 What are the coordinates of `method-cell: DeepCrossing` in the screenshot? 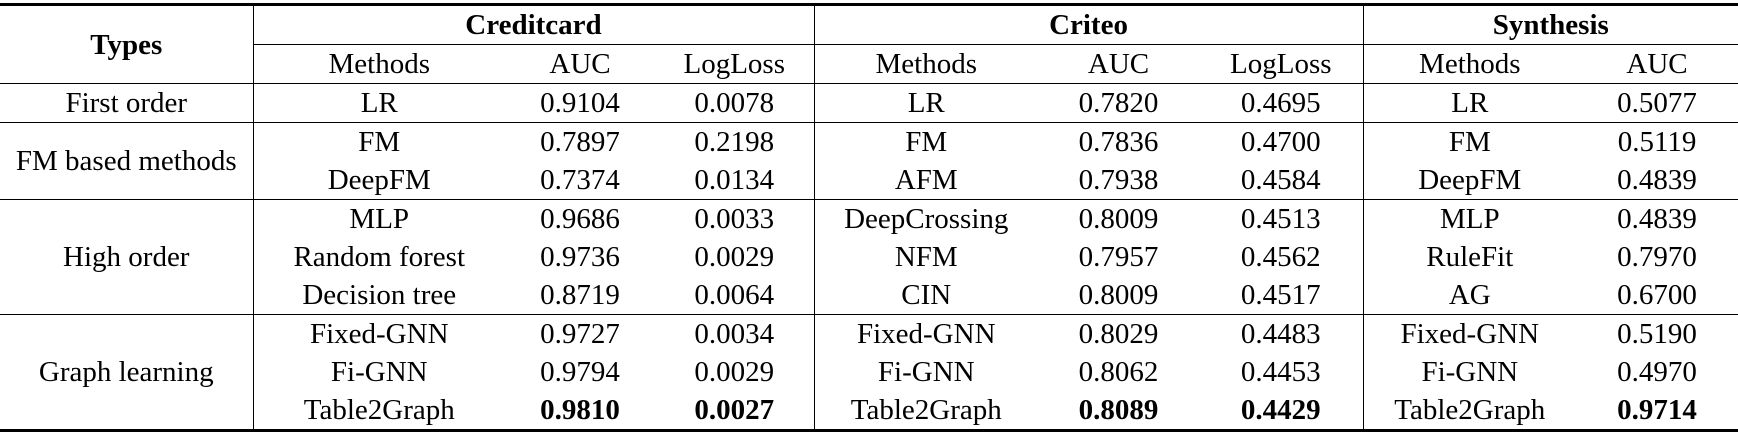 It's located at (925, 218).